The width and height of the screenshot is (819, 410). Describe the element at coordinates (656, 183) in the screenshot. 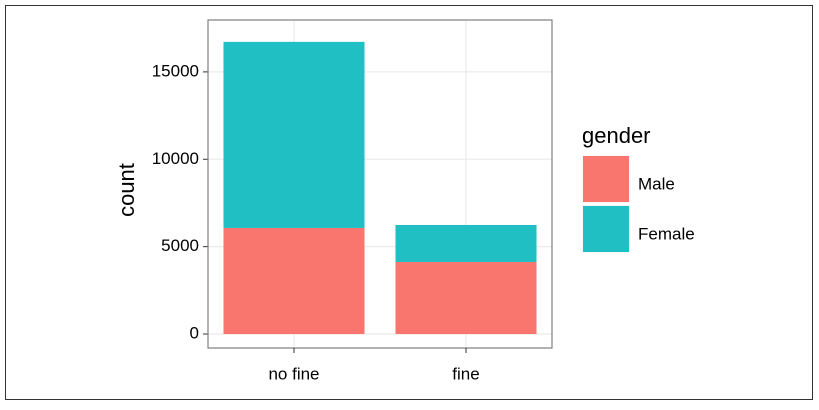

I see `legend-label: Male` at that location.